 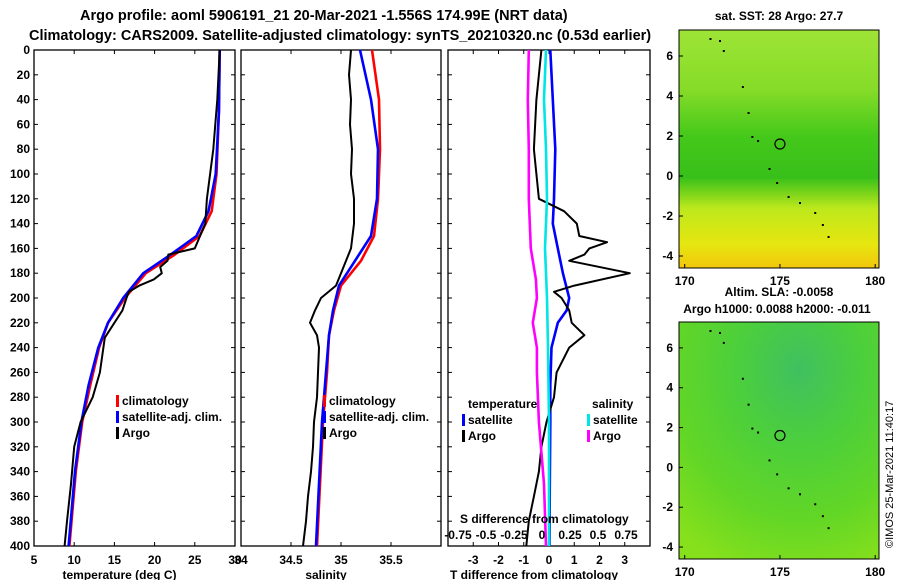 I want to click on depth-tick-label: 260, so click(x=20, y=372).